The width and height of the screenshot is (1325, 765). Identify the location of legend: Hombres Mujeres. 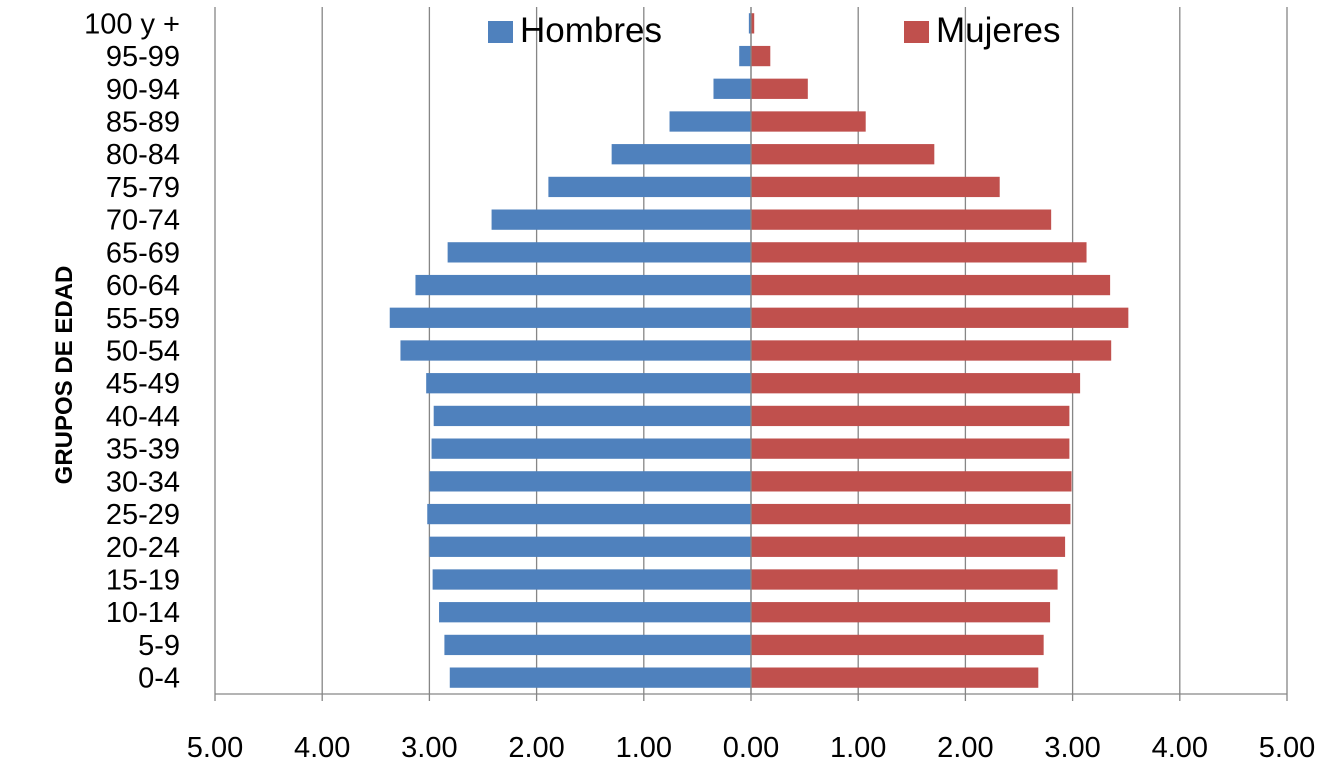
(774, 30).